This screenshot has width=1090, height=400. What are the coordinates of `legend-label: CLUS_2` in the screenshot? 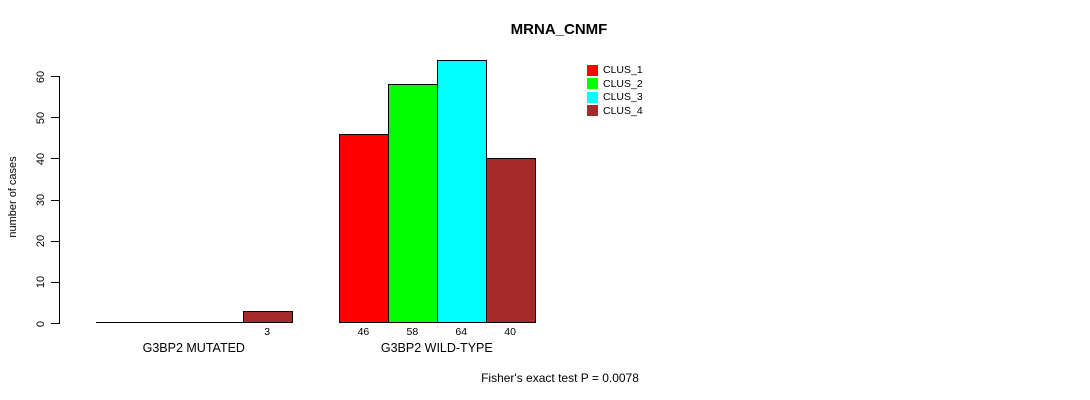 It's located at (623, 83).